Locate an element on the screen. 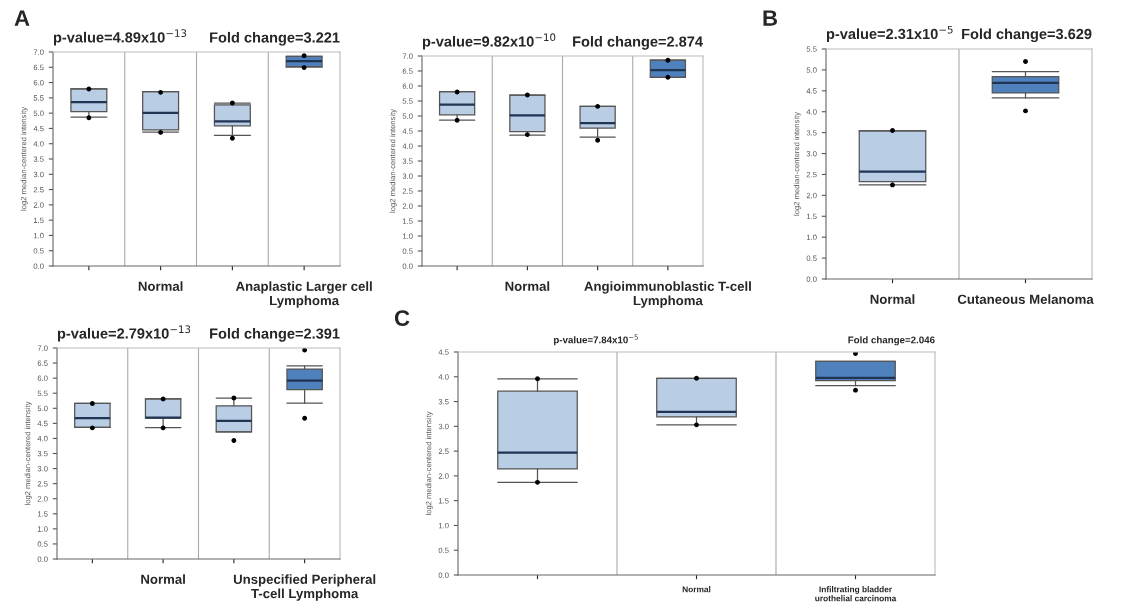  x-tick-label: Cutaneous Melanoma is located at coordinates (1025, 299).